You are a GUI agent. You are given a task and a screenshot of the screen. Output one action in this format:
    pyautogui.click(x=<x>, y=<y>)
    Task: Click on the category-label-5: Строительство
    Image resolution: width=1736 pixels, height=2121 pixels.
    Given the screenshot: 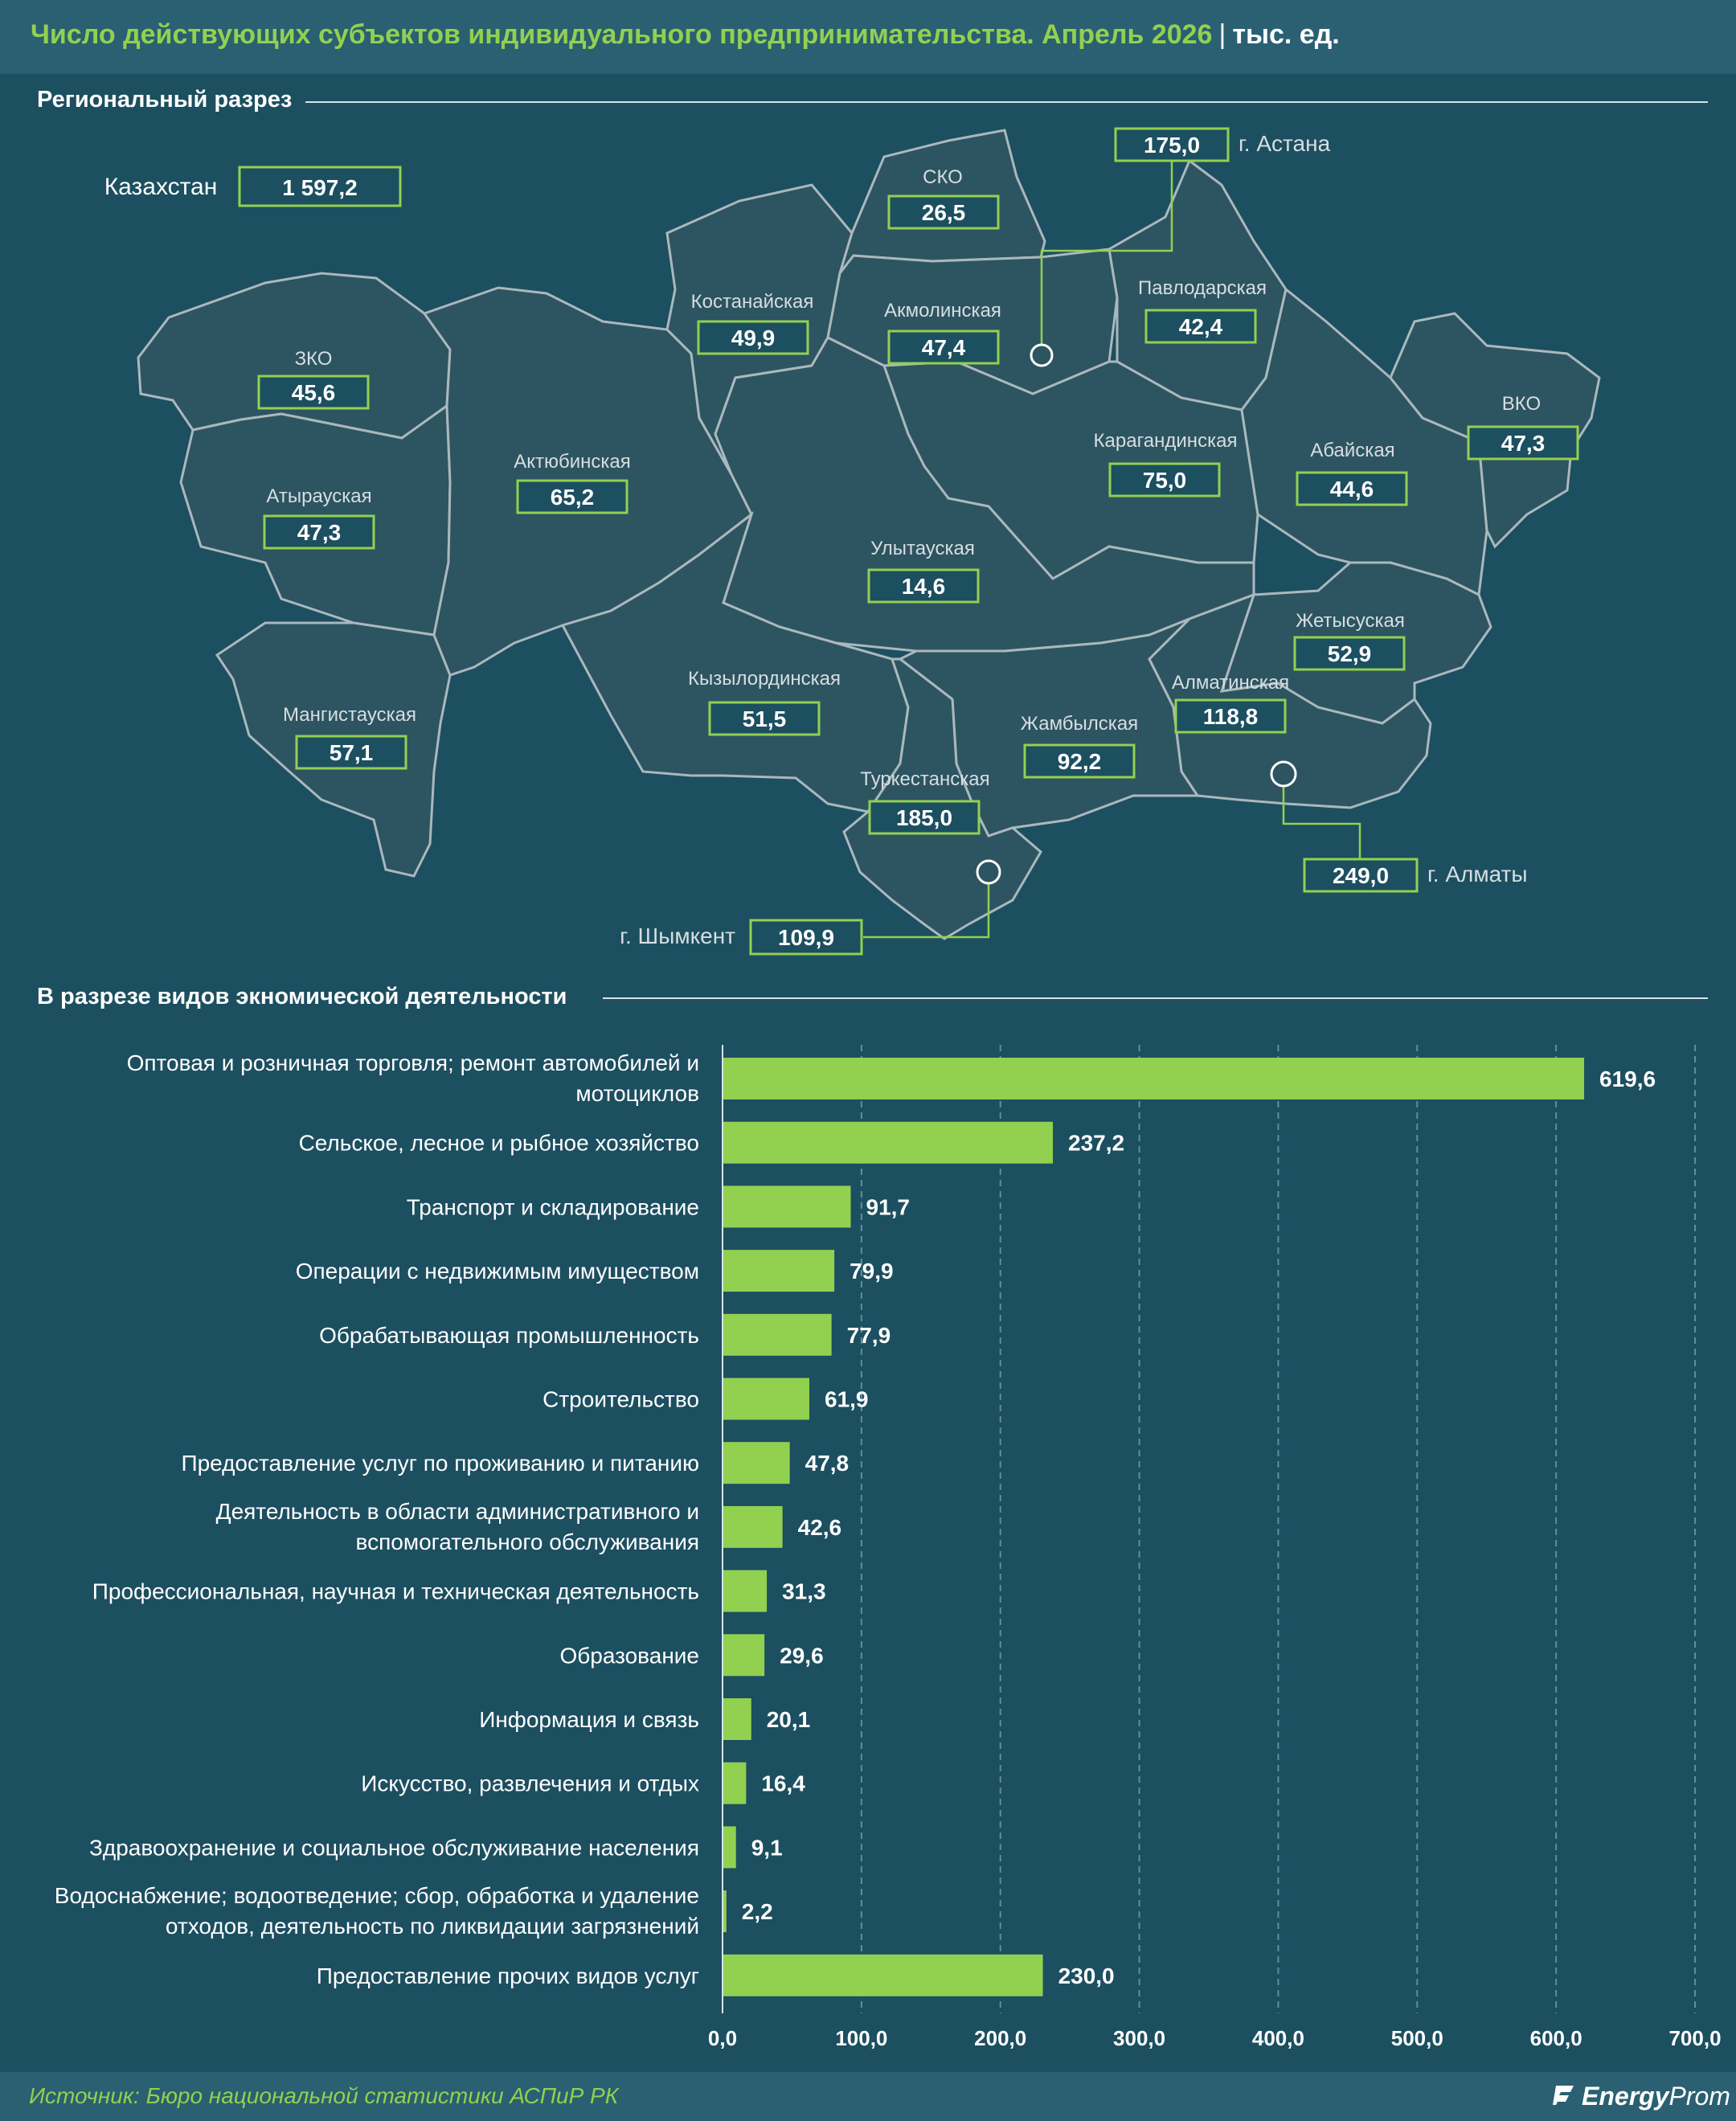 What is the action you would take?
    pyautogui.click(x=620, y=1399)
    